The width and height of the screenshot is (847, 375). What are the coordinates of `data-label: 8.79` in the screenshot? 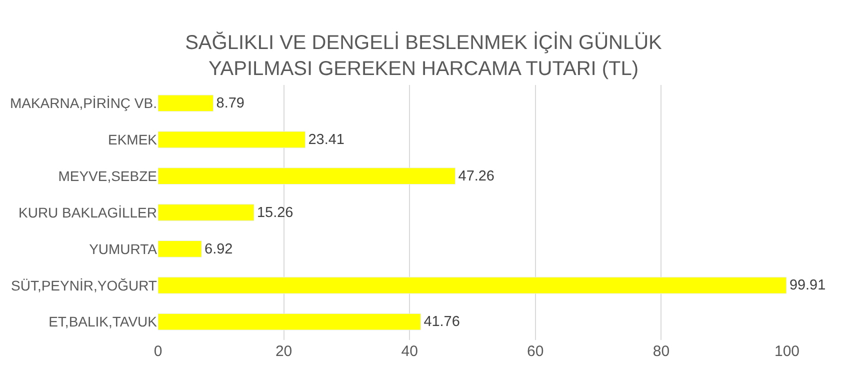 It's located at (230, 104).